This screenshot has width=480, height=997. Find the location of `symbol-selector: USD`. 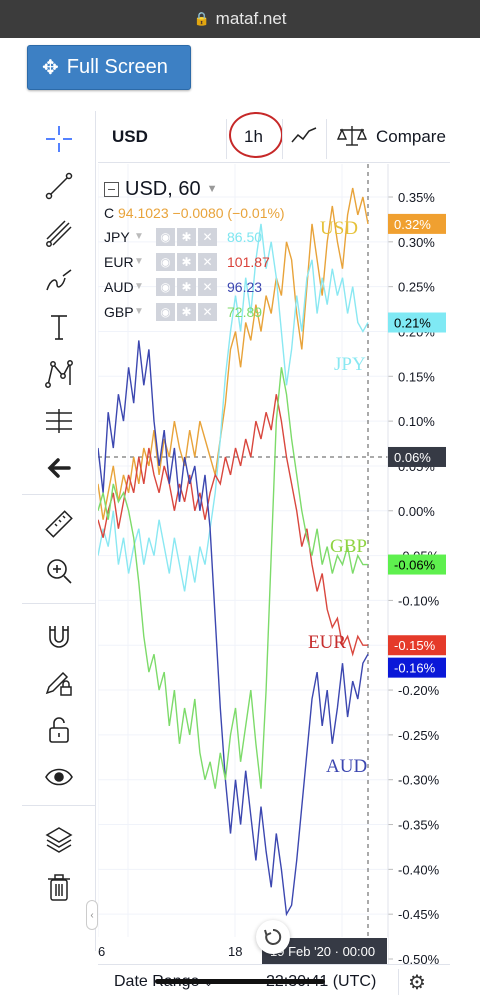

symbol-selector: USD is located at coordinates (130, 136).